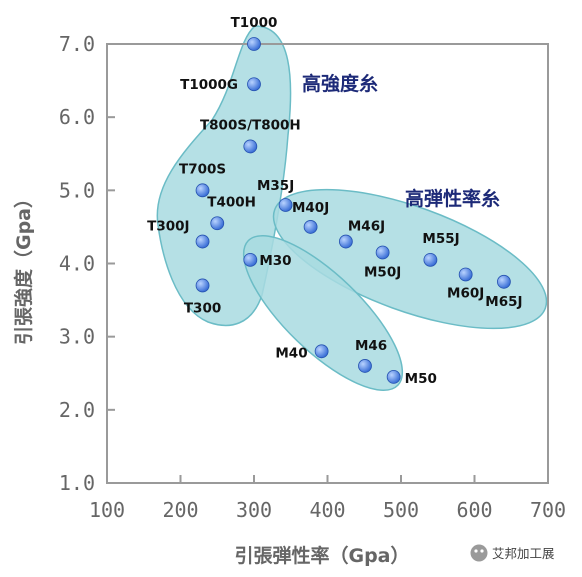  What do you see at coordinates (310, 208) in the screenshot?
I see `point-label-m40j: M40J` at bounding box center [310, 208].